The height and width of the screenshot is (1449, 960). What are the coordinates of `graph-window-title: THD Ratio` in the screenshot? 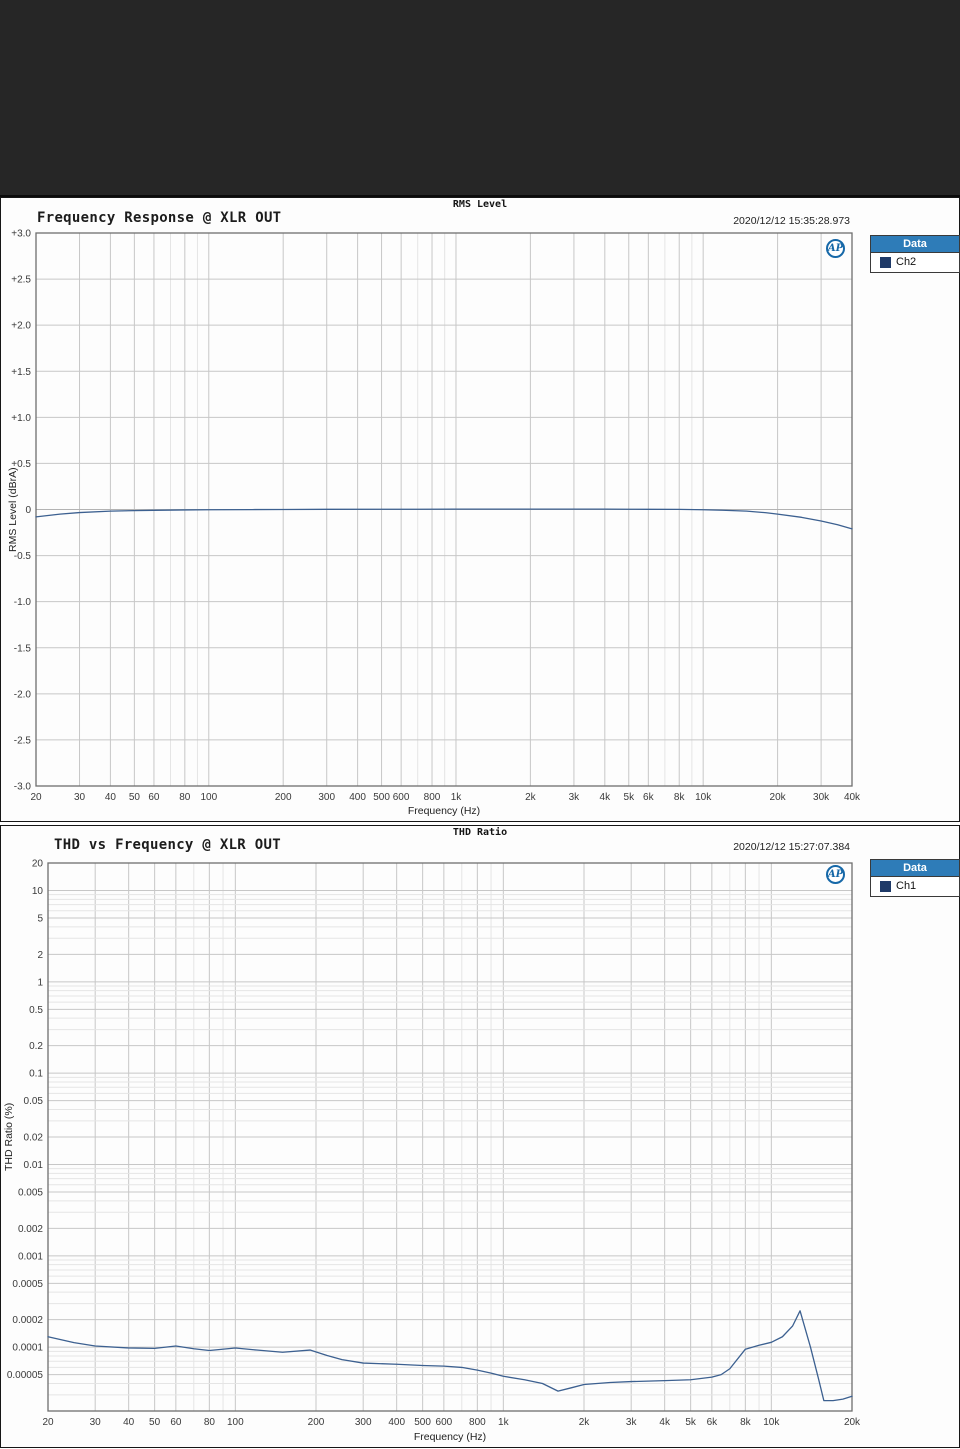 It's located at (480, 832).